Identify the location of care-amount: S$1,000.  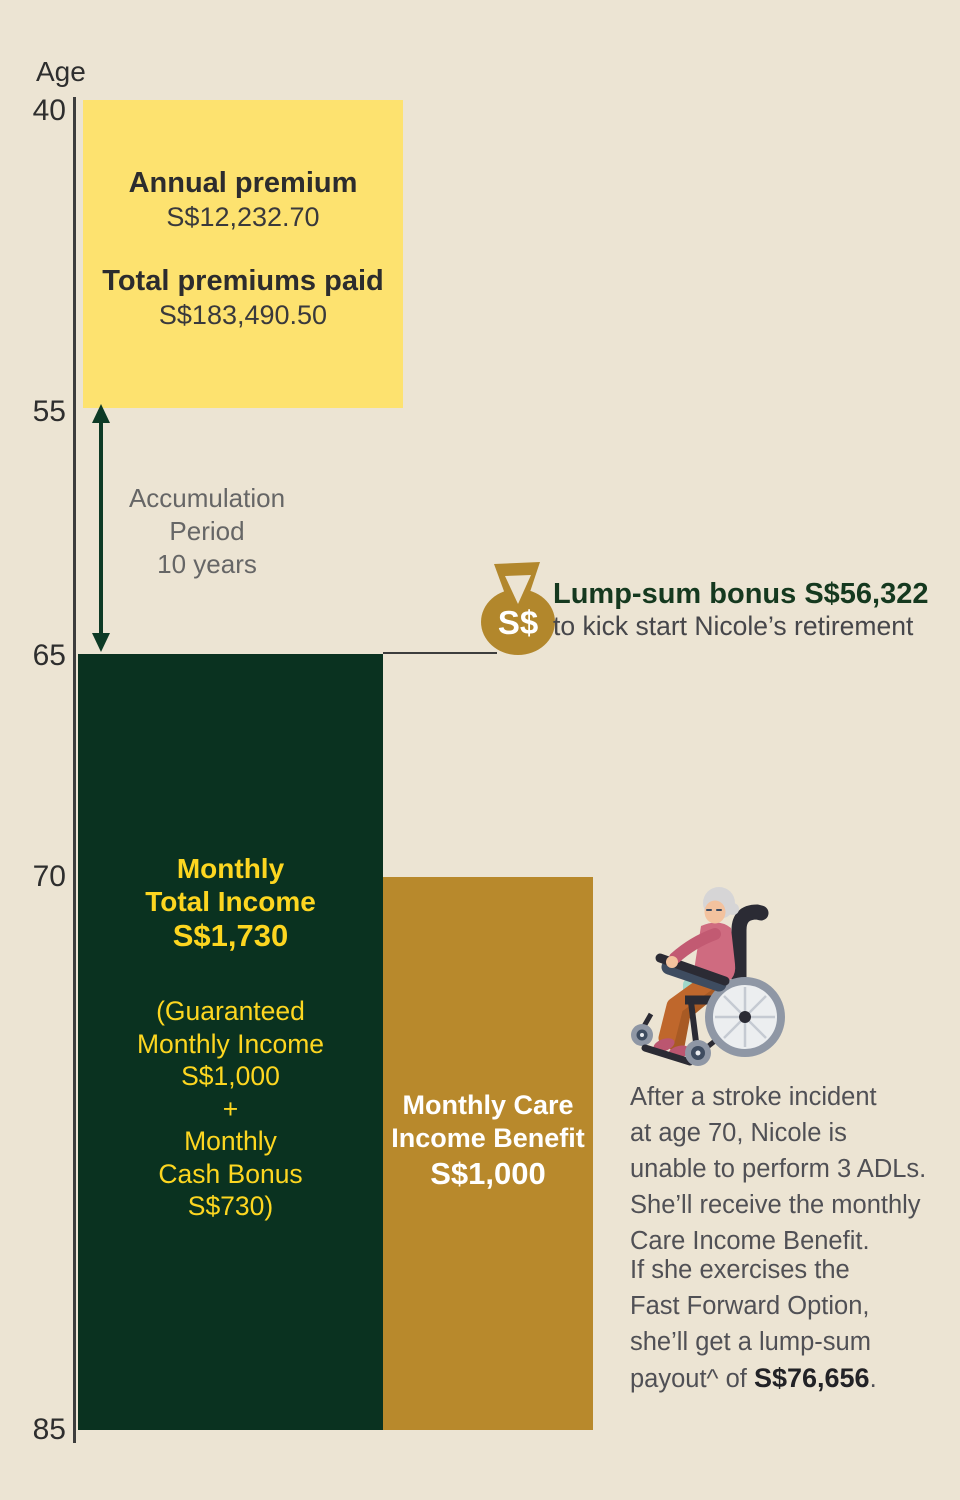
(488, 1173).